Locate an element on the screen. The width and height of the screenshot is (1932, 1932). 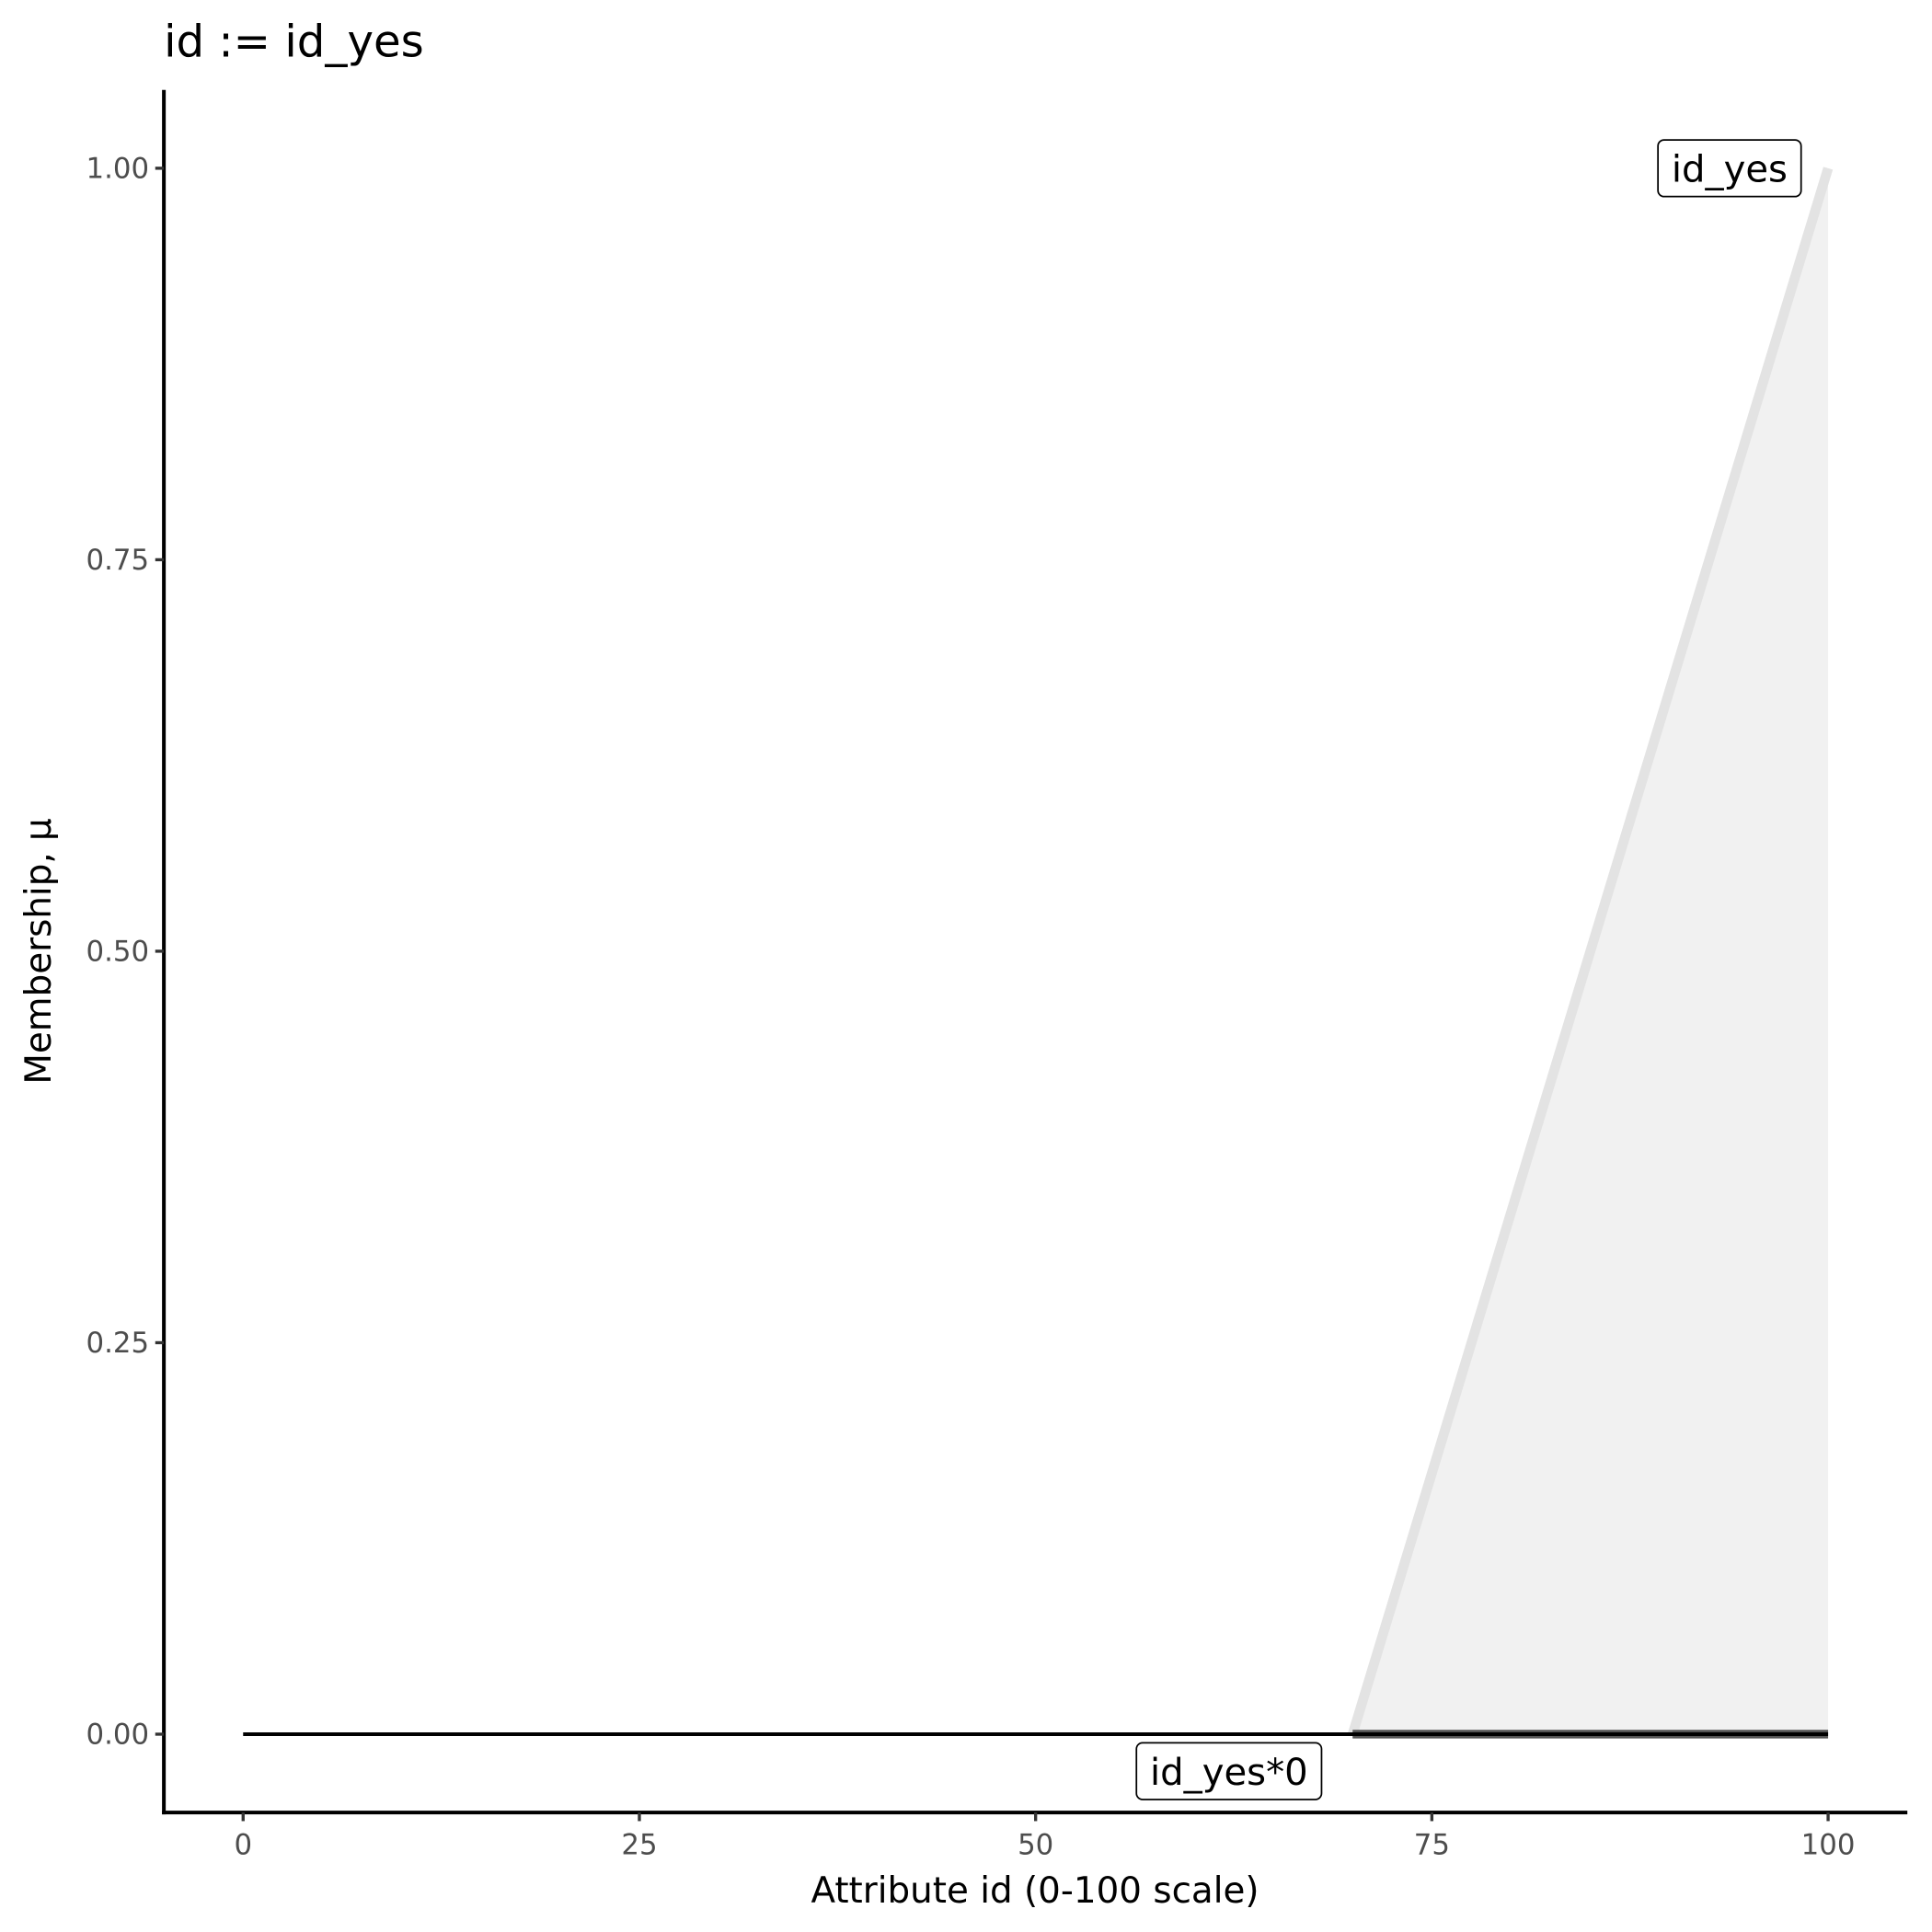
y-tick-label: 1.00 is located at coordinates (117, 169).